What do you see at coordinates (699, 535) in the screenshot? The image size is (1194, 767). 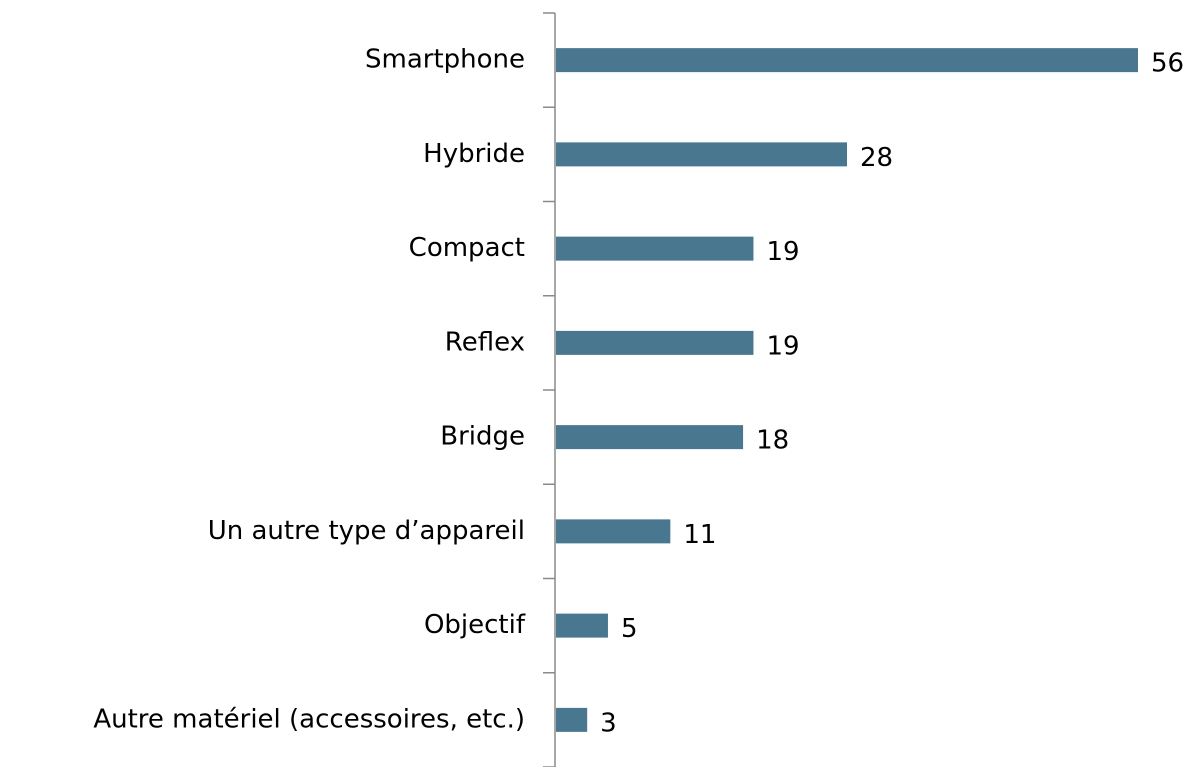 I see `data-label: 11` at bounding box center [699, 535].